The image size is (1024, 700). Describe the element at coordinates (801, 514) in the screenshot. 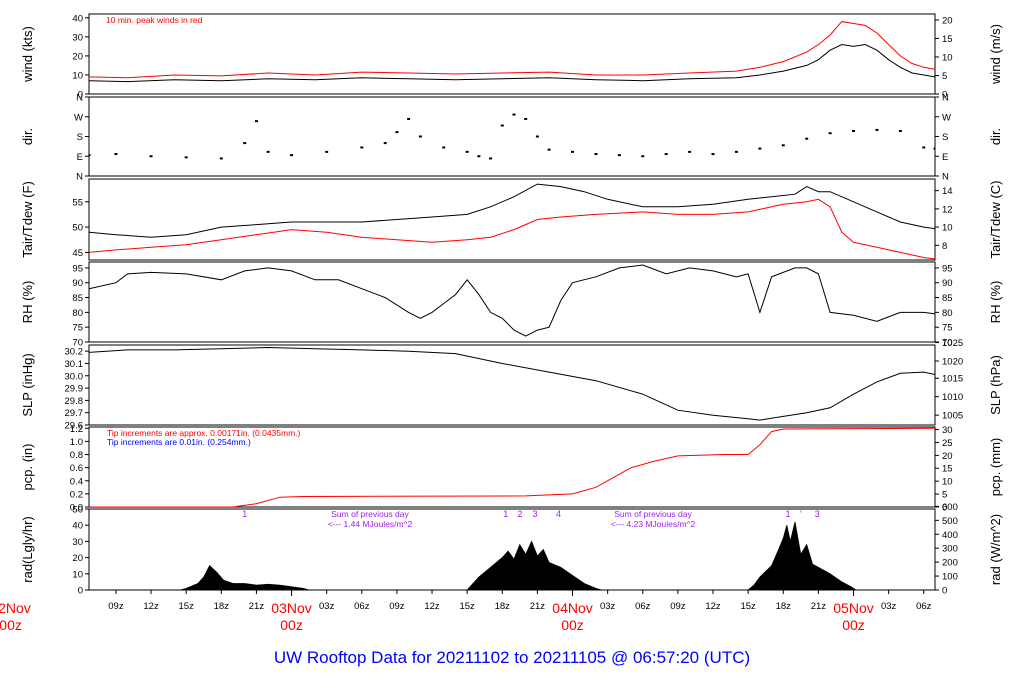

I see `rad-marker-label: '` at that location.